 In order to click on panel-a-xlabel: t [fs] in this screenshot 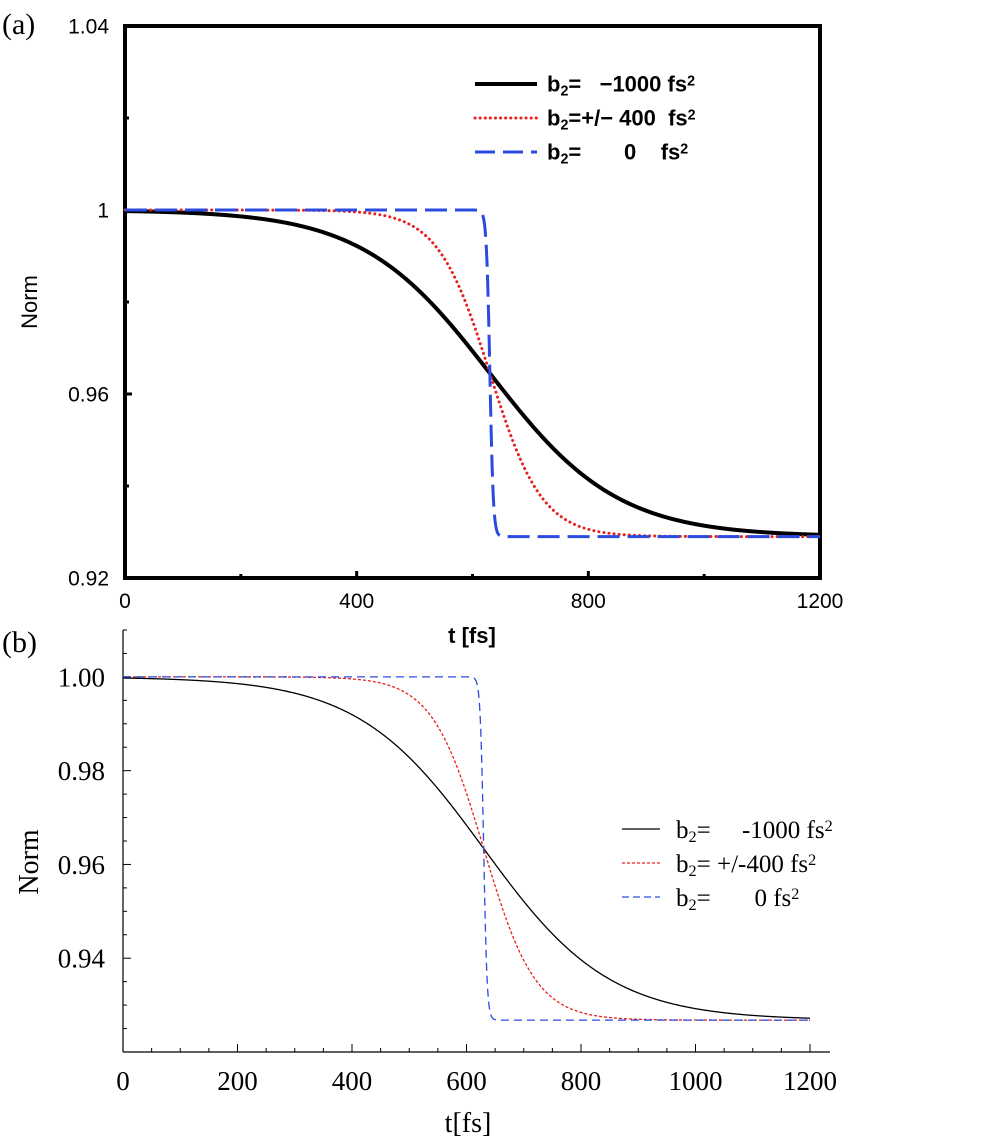, I will do `click(472, 635)`.